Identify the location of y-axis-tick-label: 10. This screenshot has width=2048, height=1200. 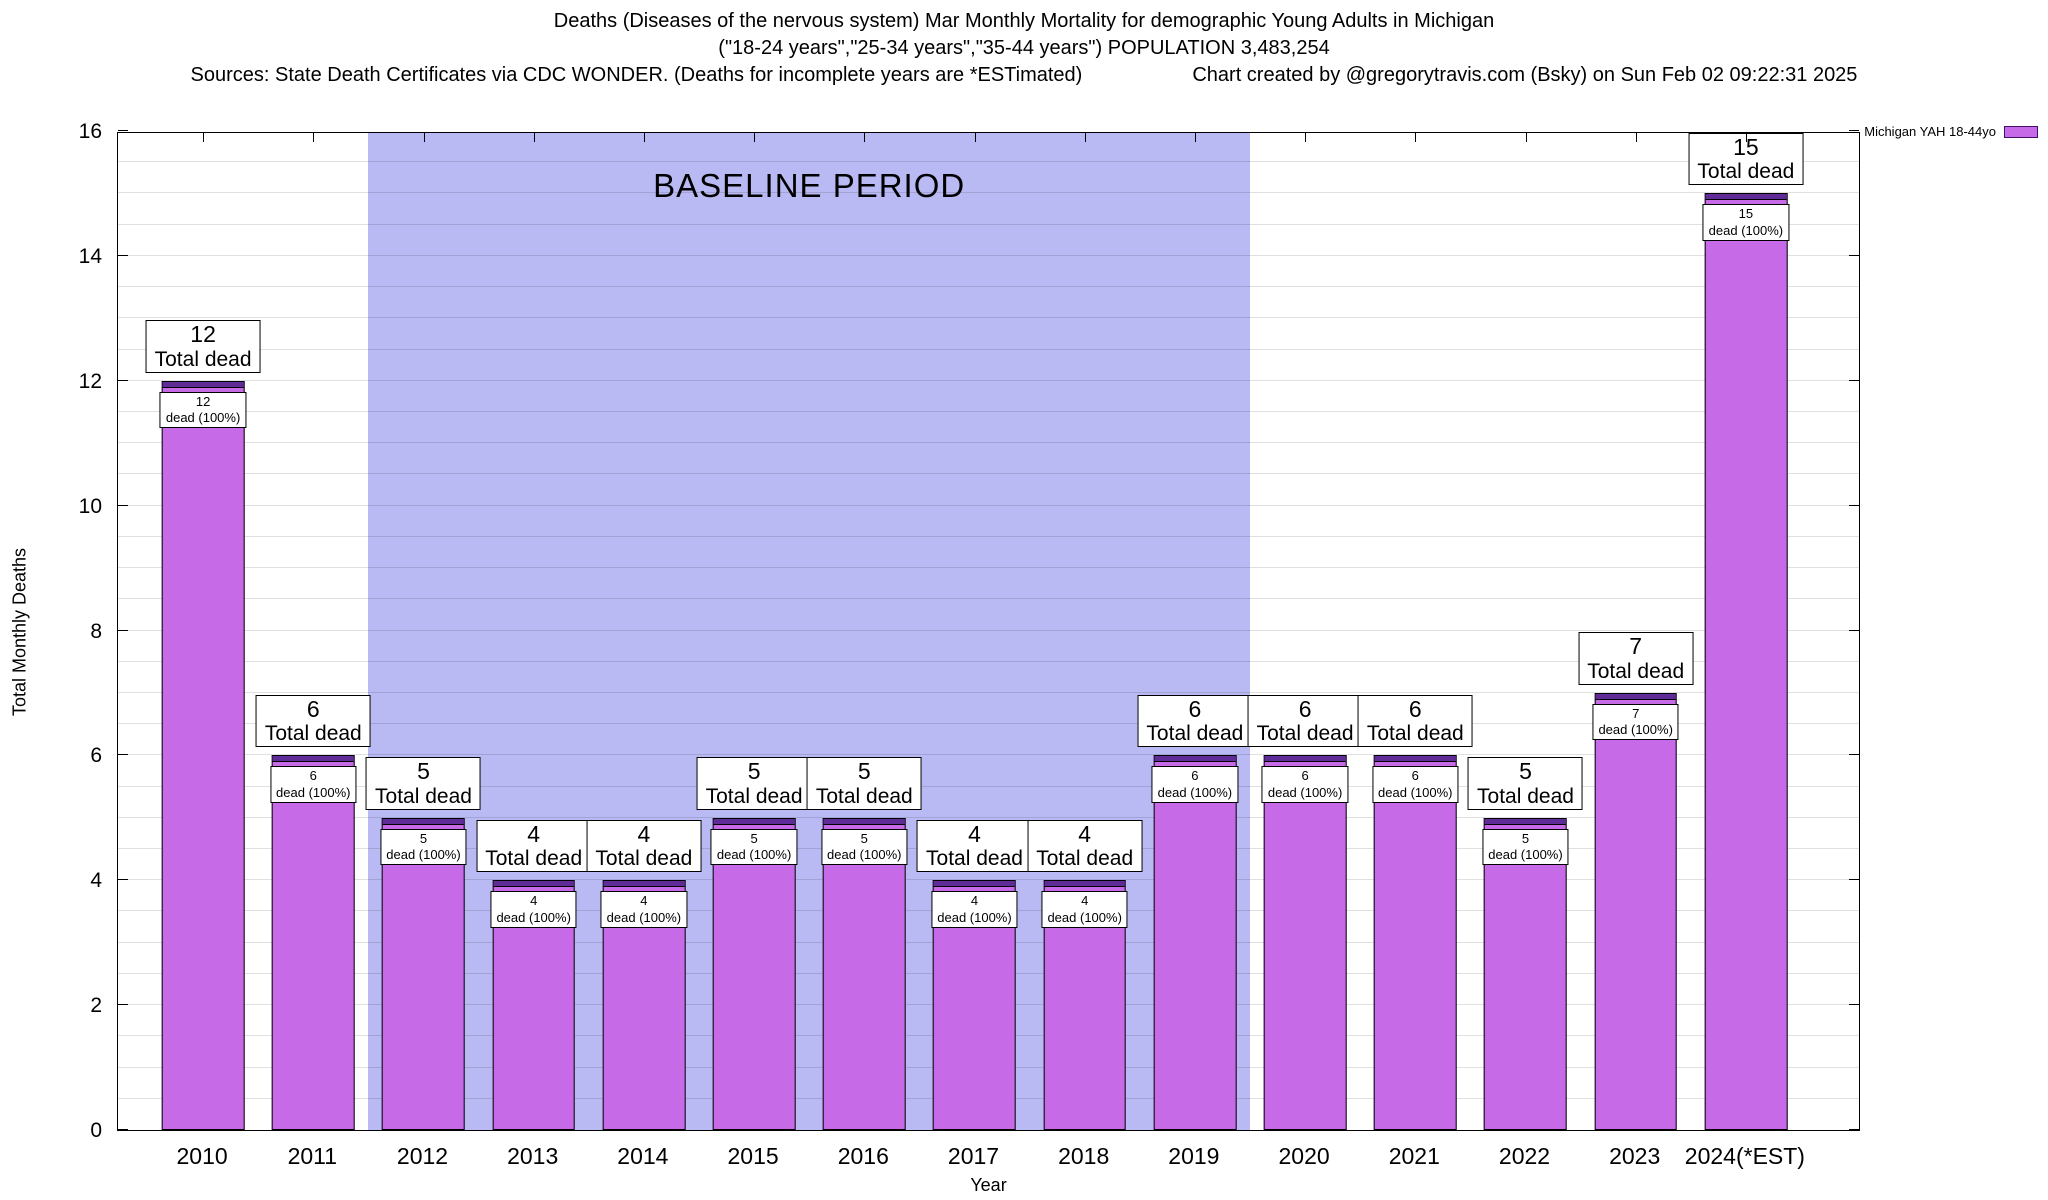
(90, 506).